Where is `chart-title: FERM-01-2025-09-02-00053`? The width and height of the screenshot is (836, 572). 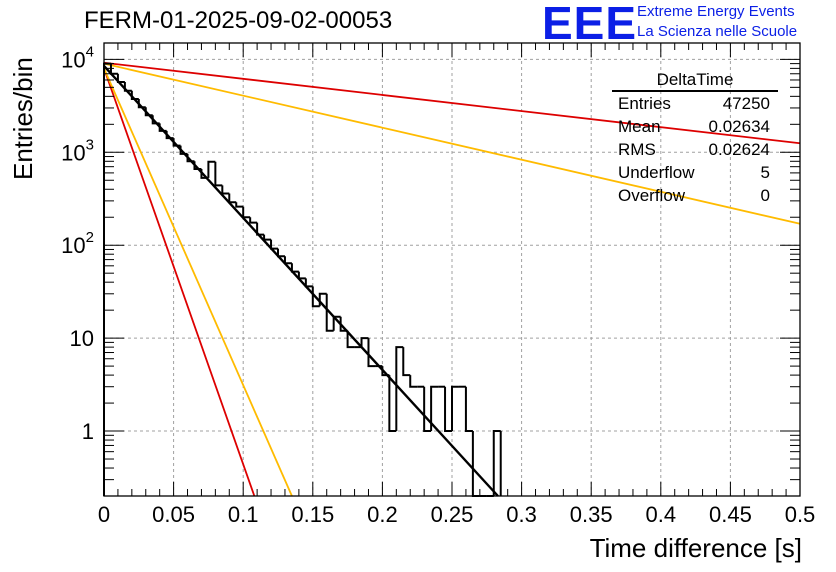
chart-title: FERM-01-2025-09-02-00053 is located at coordinates (238, 20).